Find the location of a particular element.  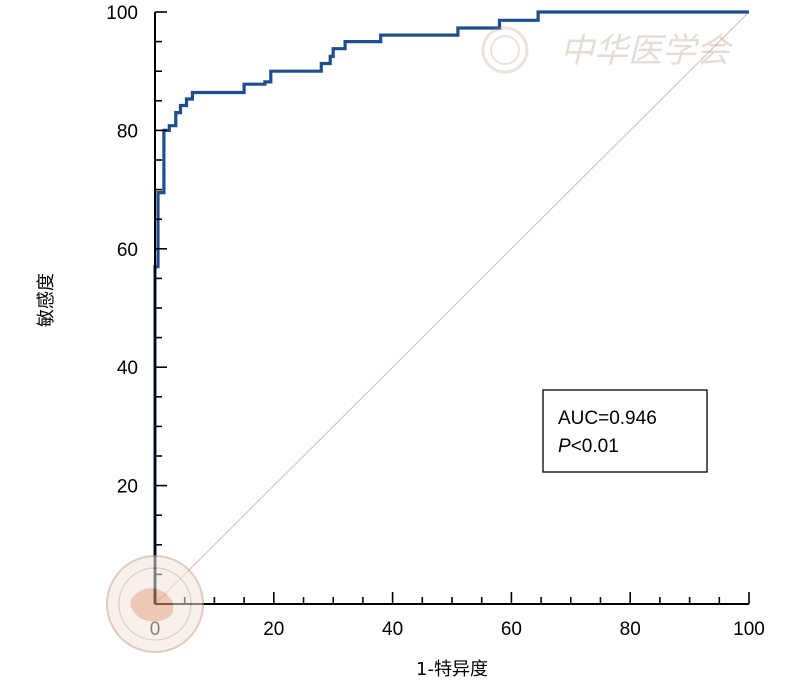

seal-logo-bottom is located at coordinates (155, 604).